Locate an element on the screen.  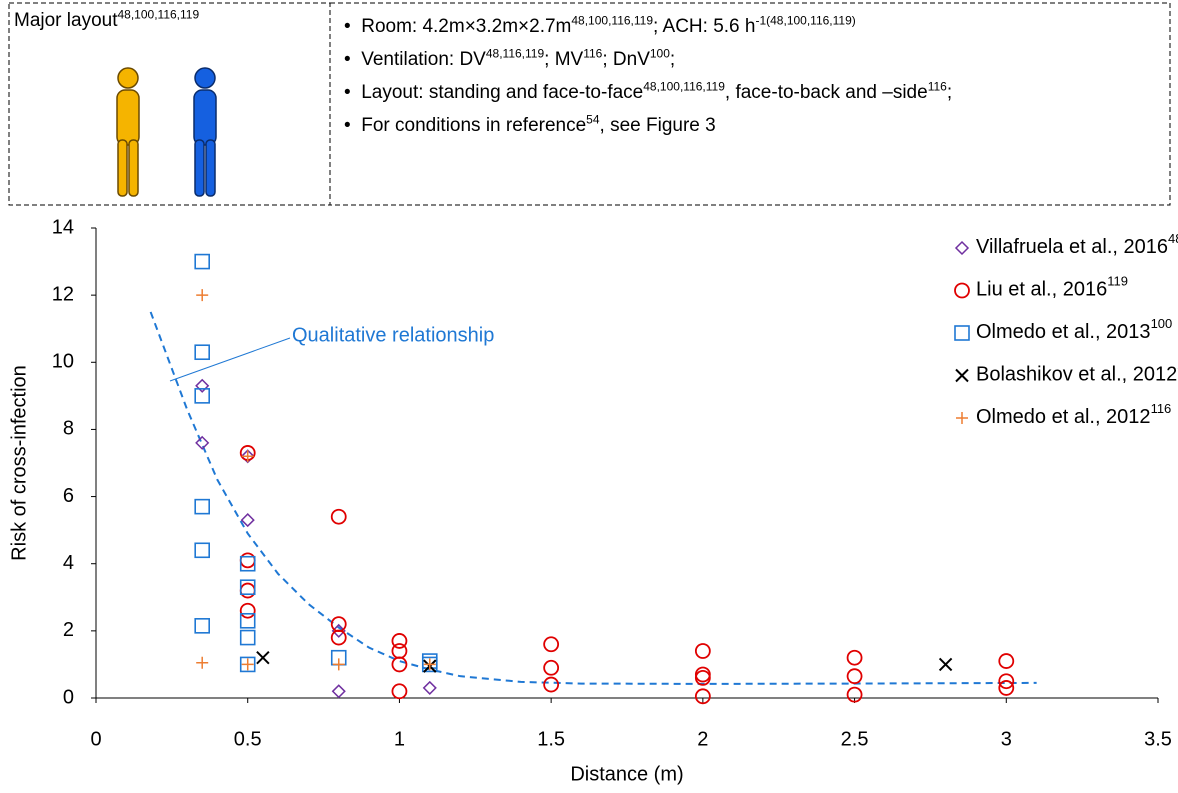
x-tick-label: 0.5 is located at coordinates (248, 739).